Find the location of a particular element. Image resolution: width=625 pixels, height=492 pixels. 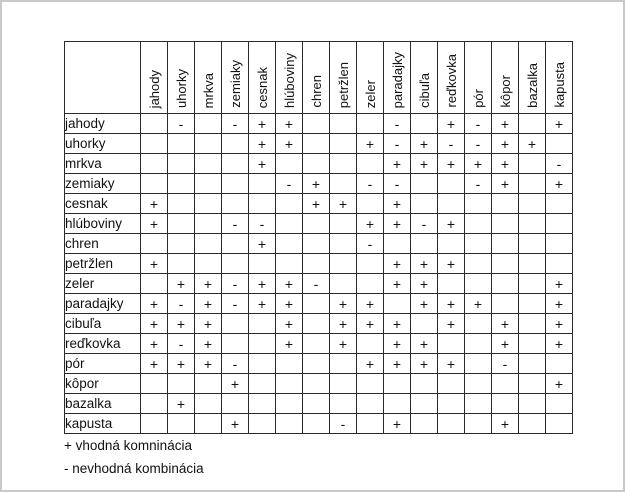

cell-kapusta-hlúboviny is located at coordinates (289, 423).